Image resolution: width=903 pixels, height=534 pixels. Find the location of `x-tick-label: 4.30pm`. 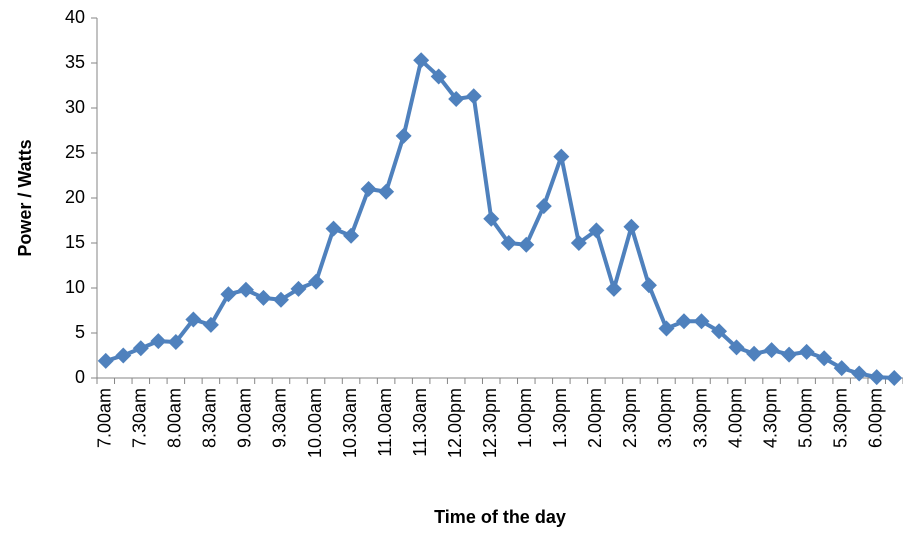

x-tick-label: 4.30pm is located at coordinates (770, 418).